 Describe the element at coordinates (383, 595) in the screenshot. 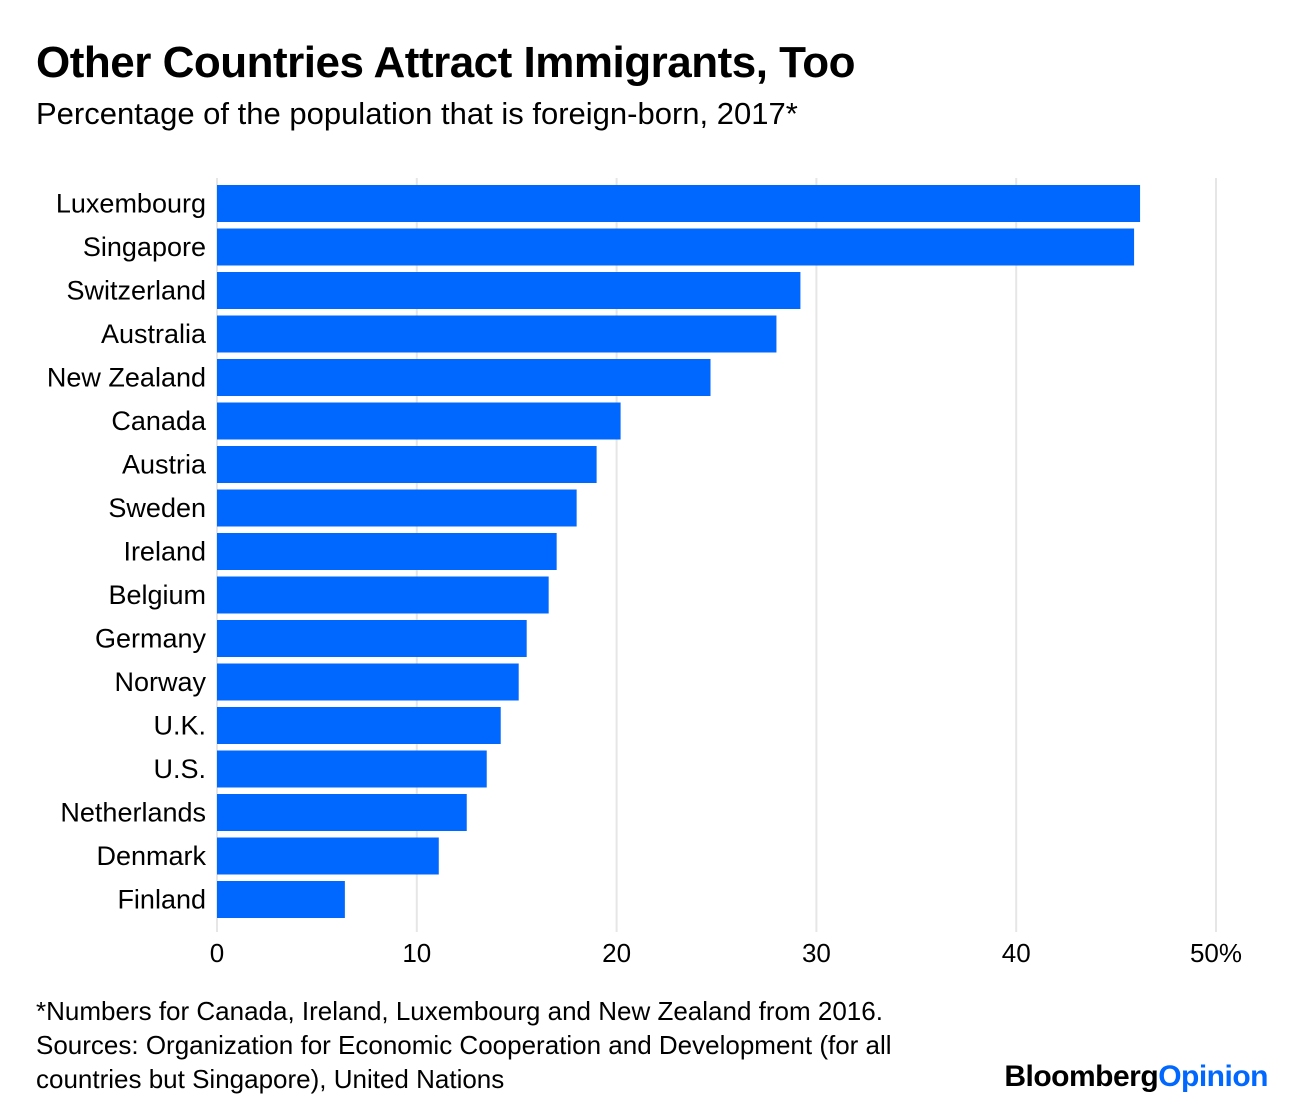

I see `bar-belgium` at that location.